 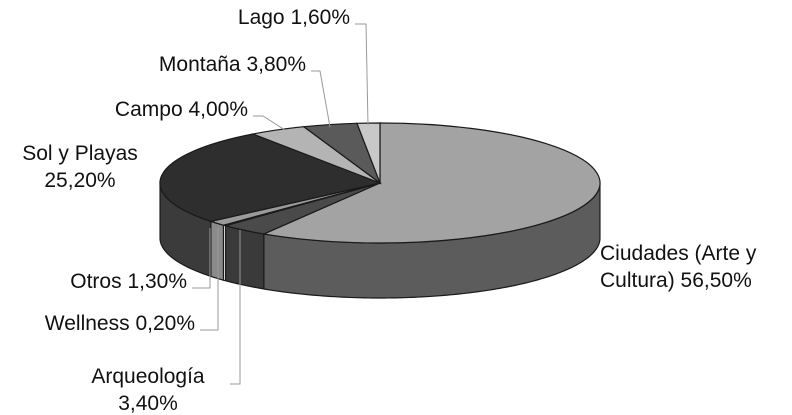 I want to click on slice-label-ciudades-arte-y-cultura: Ciudades (Arte y Cultura) 56,50%, so click(x=678, y=267).